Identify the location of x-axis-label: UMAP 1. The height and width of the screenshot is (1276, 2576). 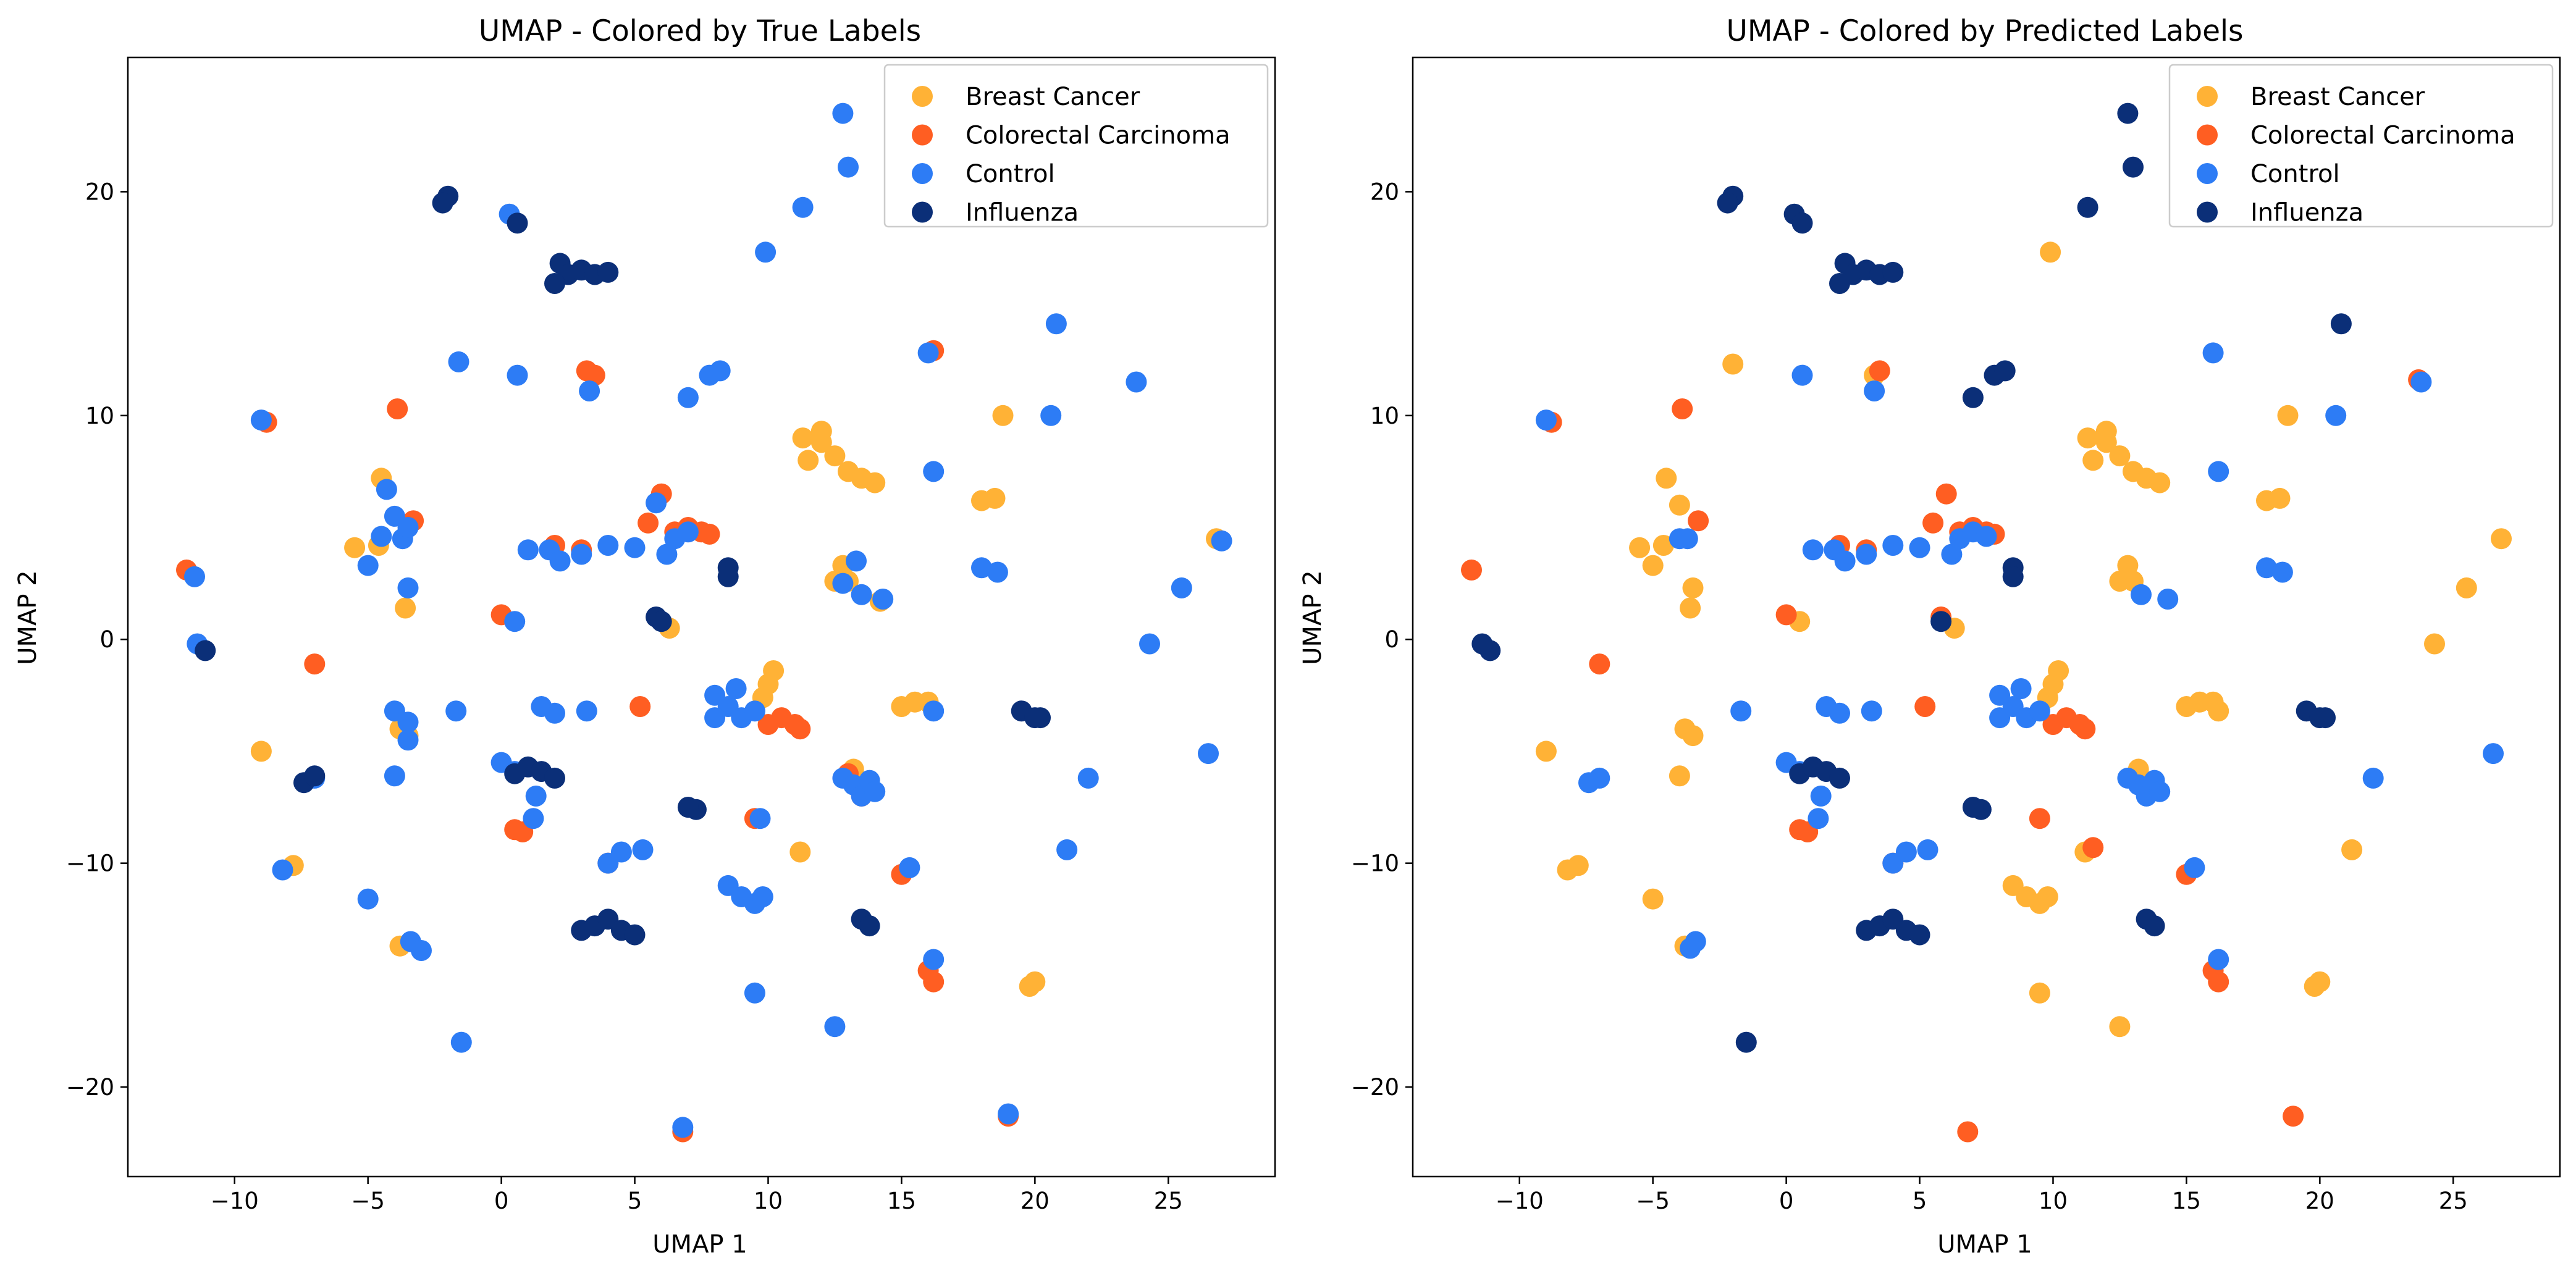
(699, 1244).